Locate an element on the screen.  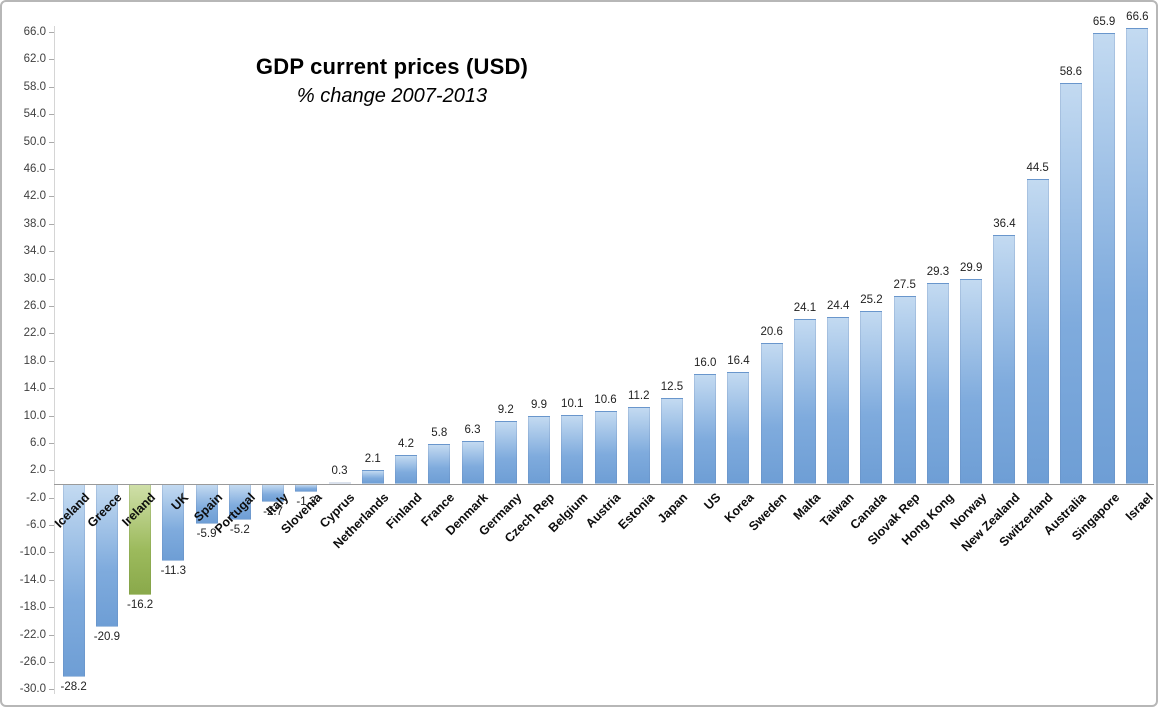
bar-value-label: -1.2 is located at coordinates (306, 502).